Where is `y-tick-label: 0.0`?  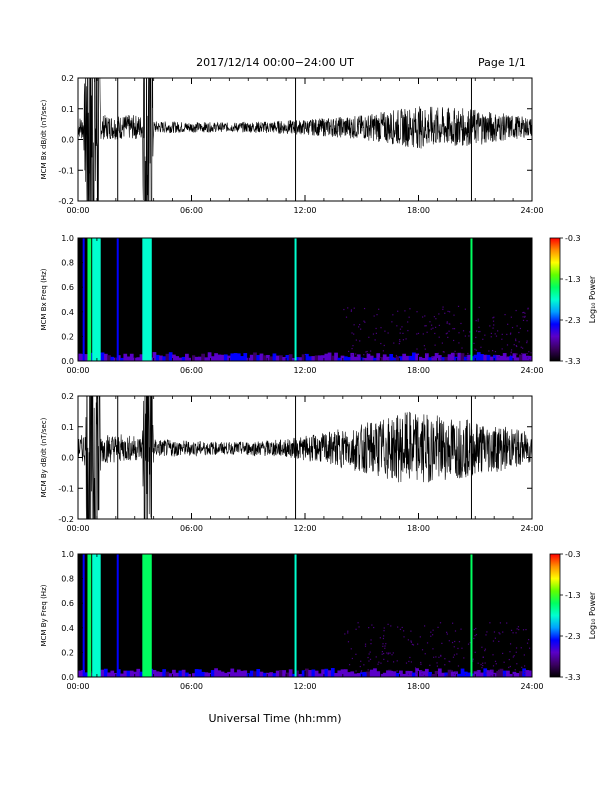 y-tick-label: 0.0 is located at coordinates (67, 677).